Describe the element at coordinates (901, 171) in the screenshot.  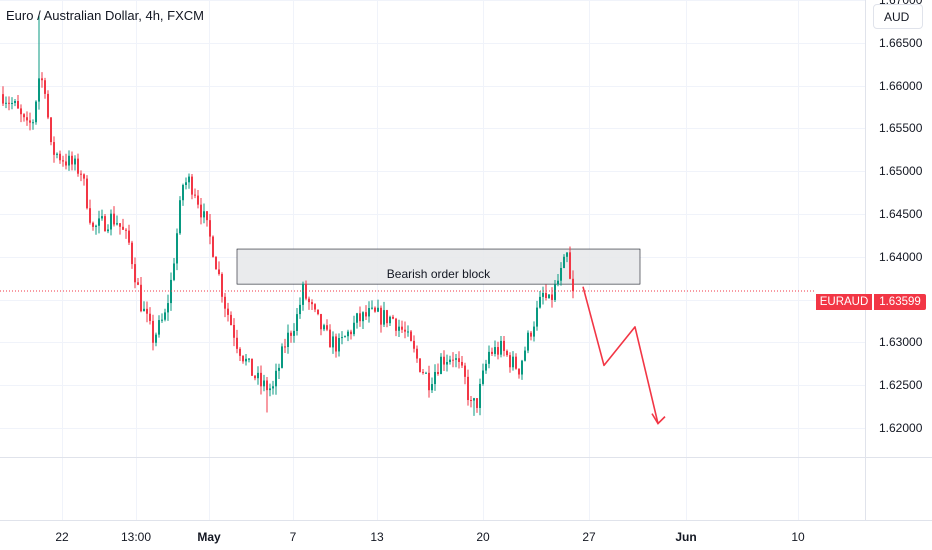
I see `price-axis-label: 1.65000` at that location.